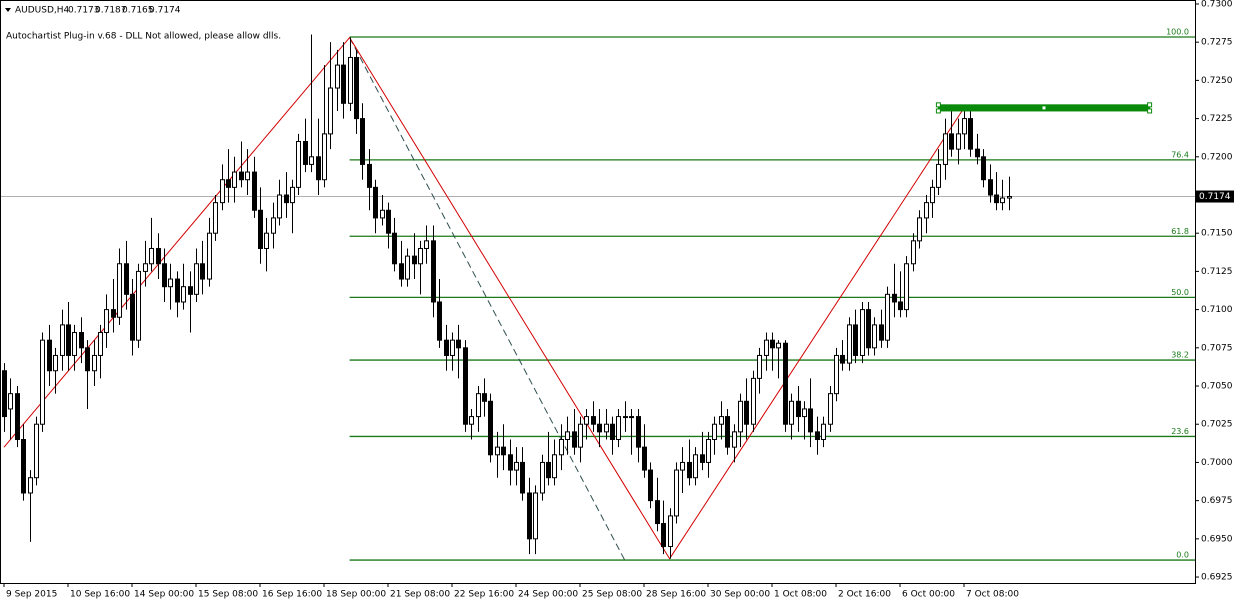  What do you see at coordinates (1177, 31) in the screenshot?
I see `fib-level-label: 100.0` at bounding box center [1177, 31].